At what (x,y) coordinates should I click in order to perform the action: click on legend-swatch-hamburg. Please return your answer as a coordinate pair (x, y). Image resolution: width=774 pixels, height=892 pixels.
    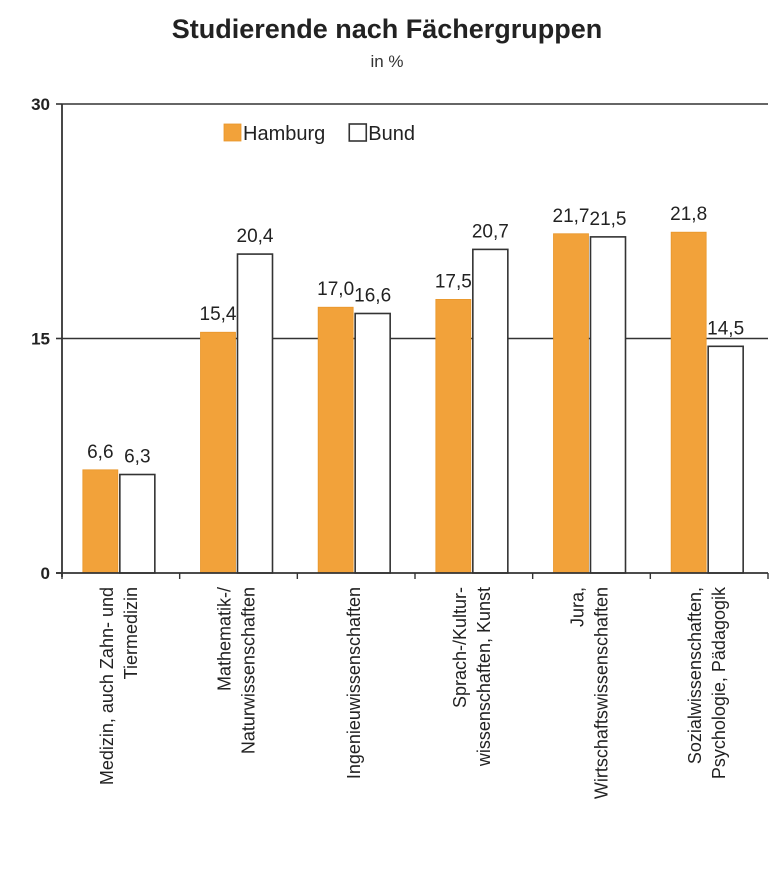
    Looking at the image, I should click on (232, 132).